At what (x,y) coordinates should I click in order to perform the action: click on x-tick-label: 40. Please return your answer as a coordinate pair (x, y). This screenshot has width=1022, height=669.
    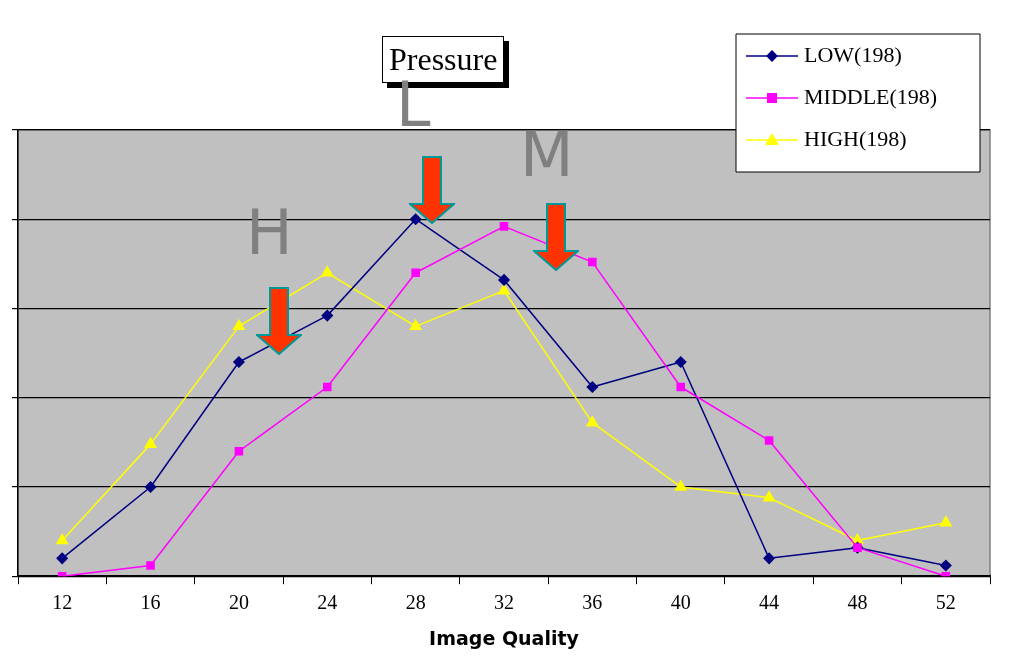
    Looking at the image, I should click on (680, 602).